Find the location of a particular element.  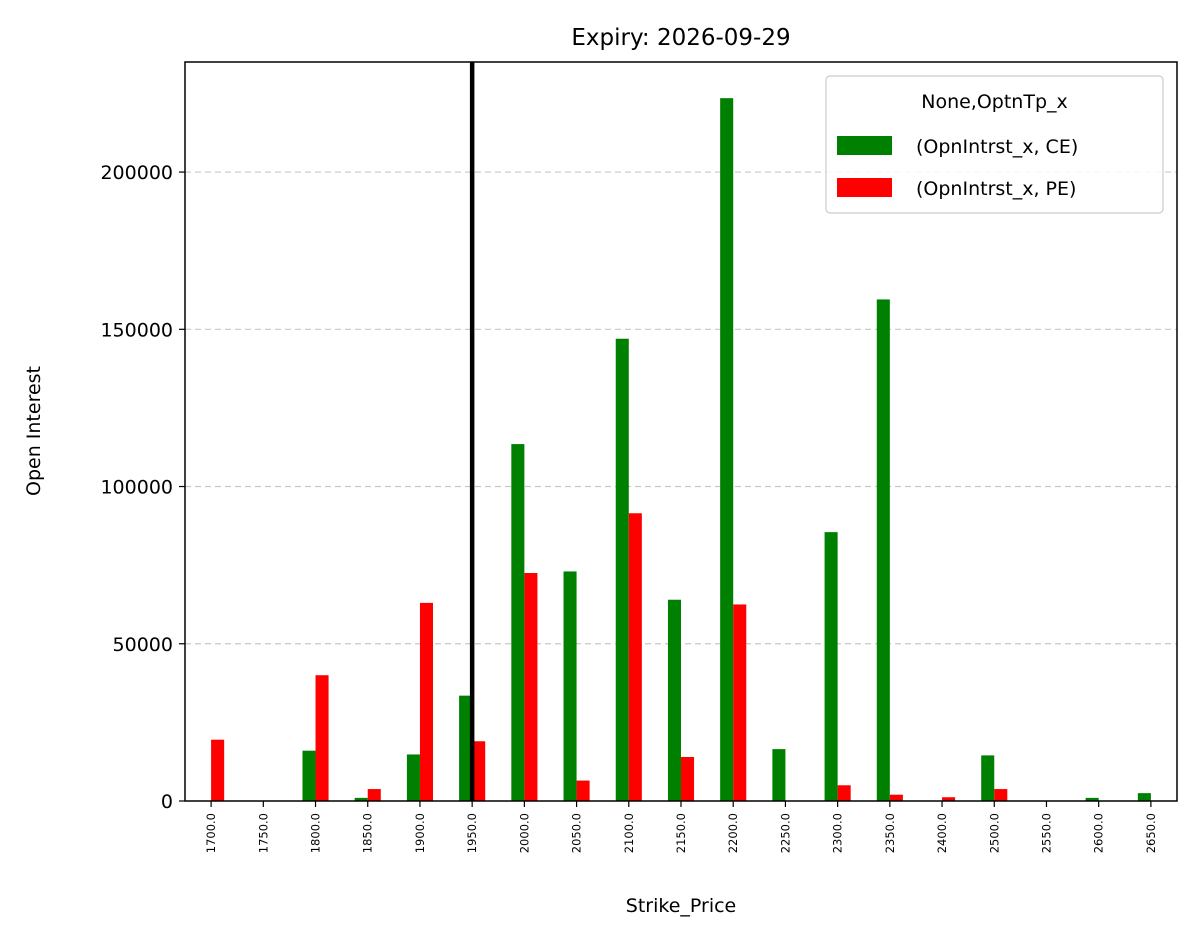

x-tick-label: 1750.0 is located at coordinates (263, 833).